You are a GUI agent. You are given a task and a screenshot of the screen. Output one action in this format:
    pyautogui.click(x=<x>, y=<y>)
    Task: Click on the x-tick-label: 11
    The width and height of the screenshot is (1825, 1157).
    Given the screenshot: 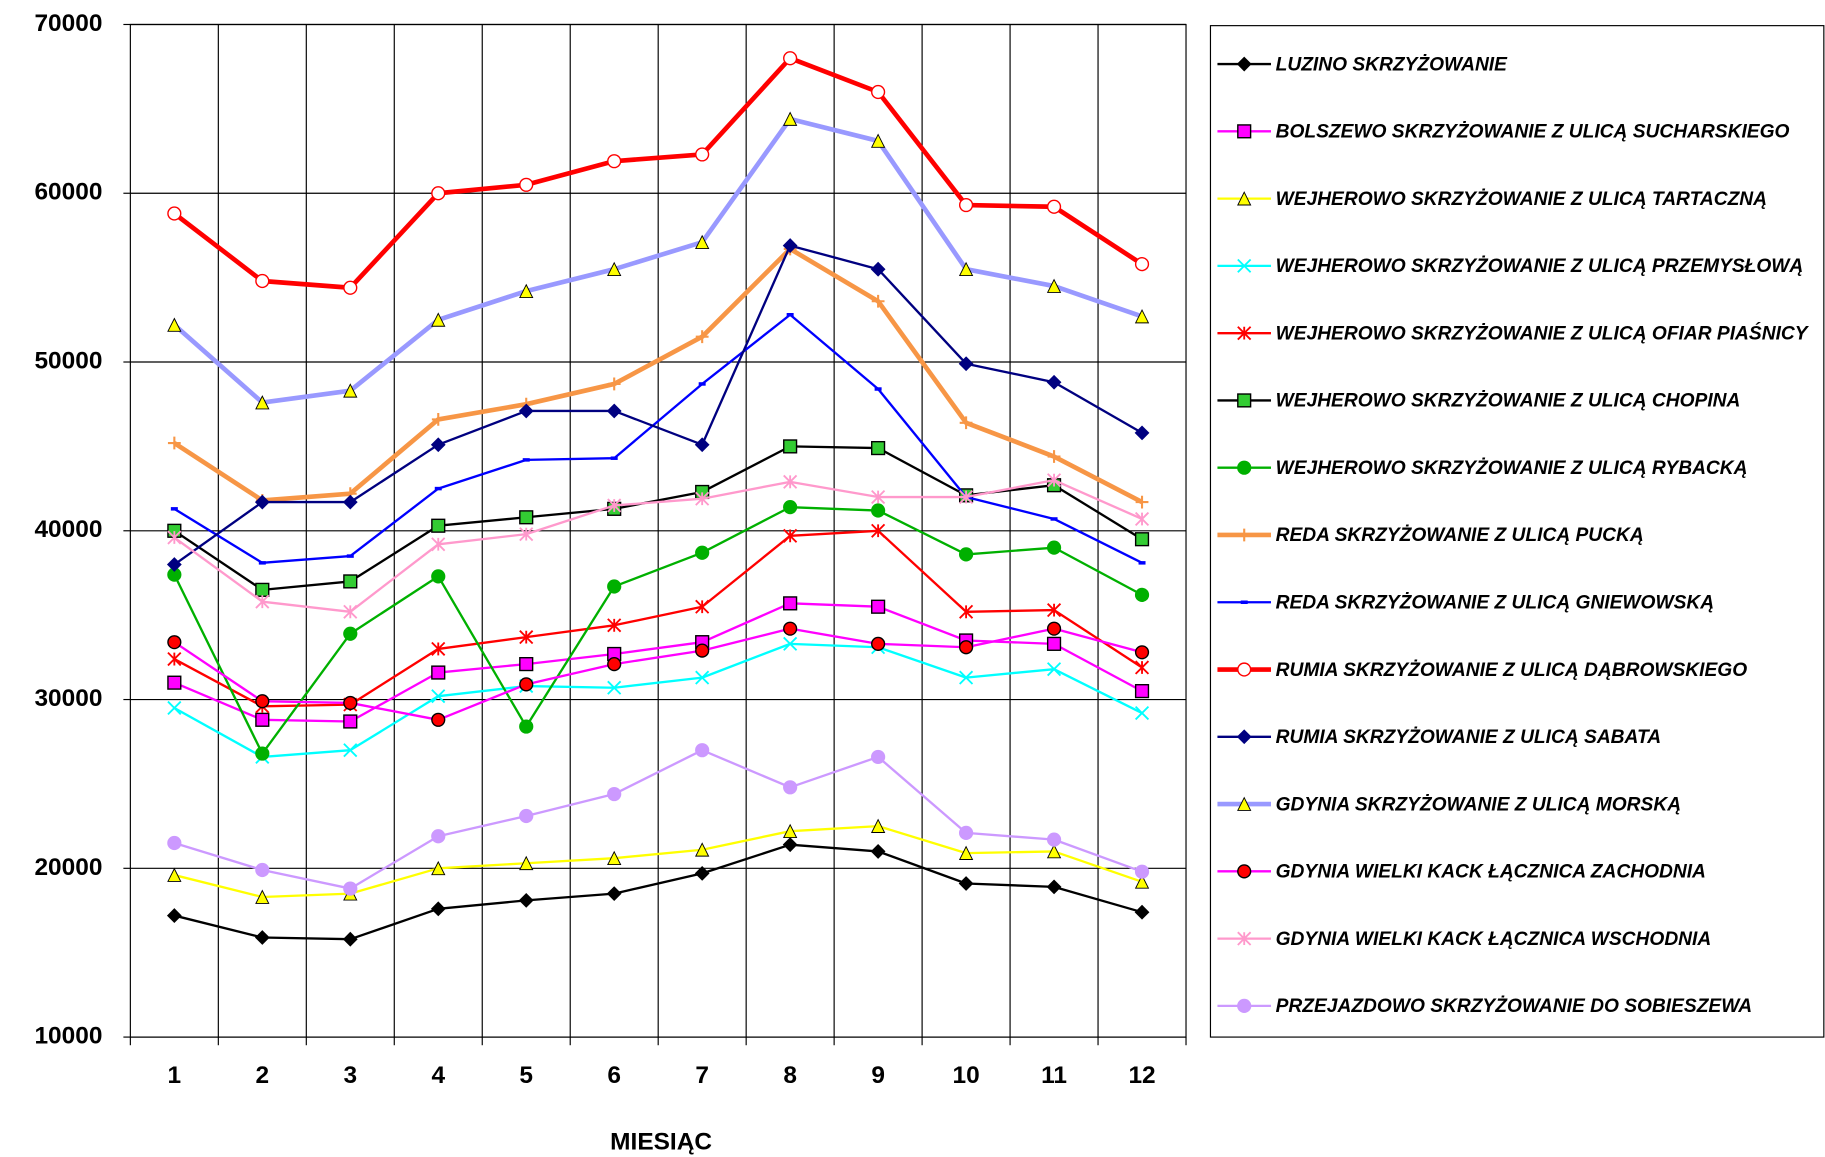 What is the action you would take?
    pyautogui.click(x=1054, y=1075)
    